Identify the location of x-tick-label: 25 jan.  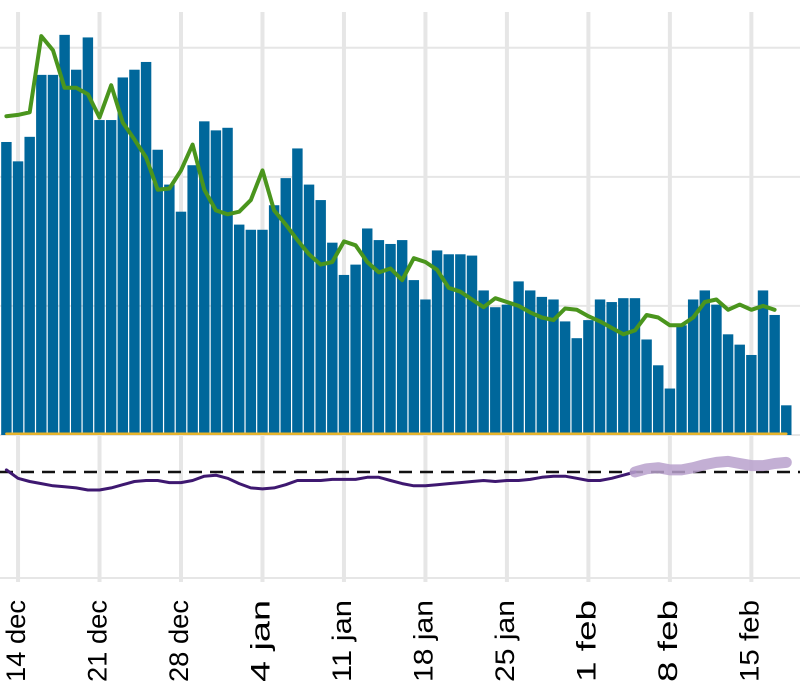
(505, 640).